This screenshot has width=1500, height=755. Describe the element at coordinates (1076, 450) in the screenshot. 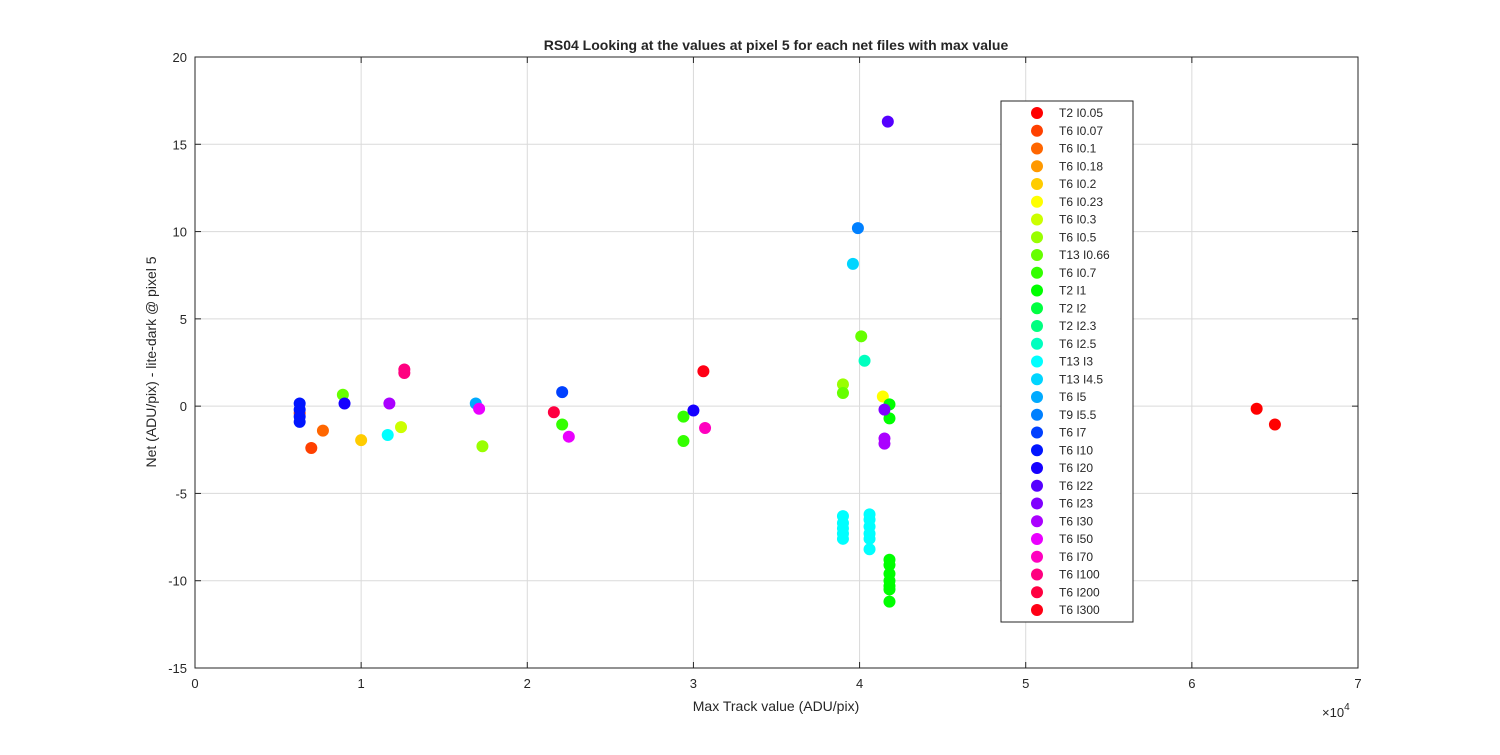

I see `legend-label: T6 I10` at that location.